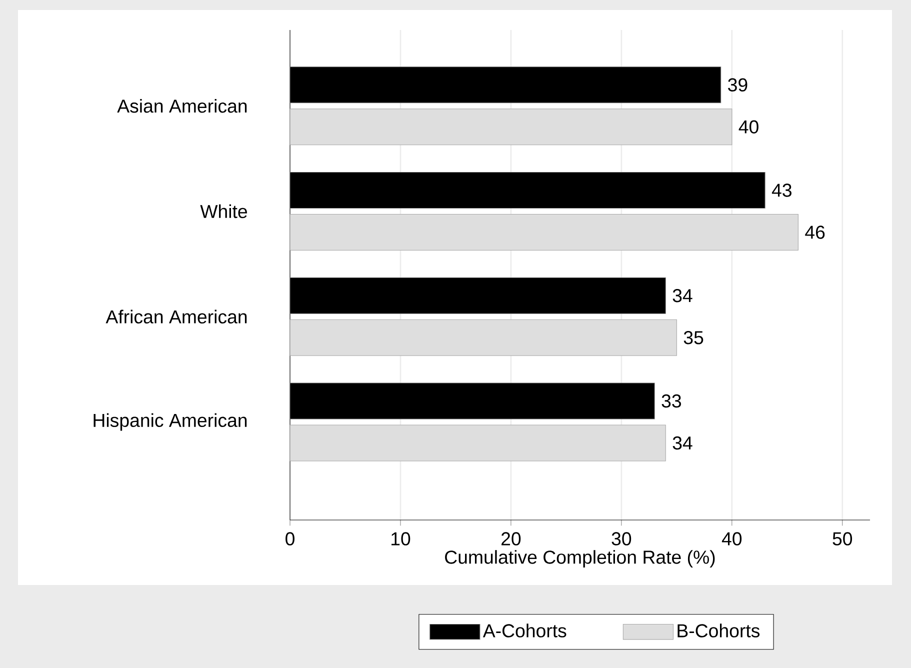  What do you see at coordinates (622, 539) in the screenshot?
I see `x-tick-label: 30` at bounding box center [622, 539].